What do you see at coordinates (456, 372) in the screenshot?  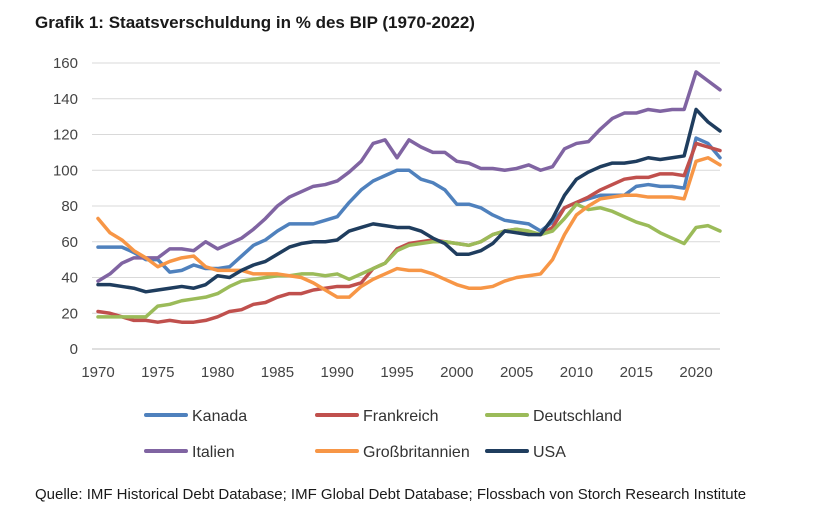 I see `x-tick-label: 2000` at bounding box center [456, 372].